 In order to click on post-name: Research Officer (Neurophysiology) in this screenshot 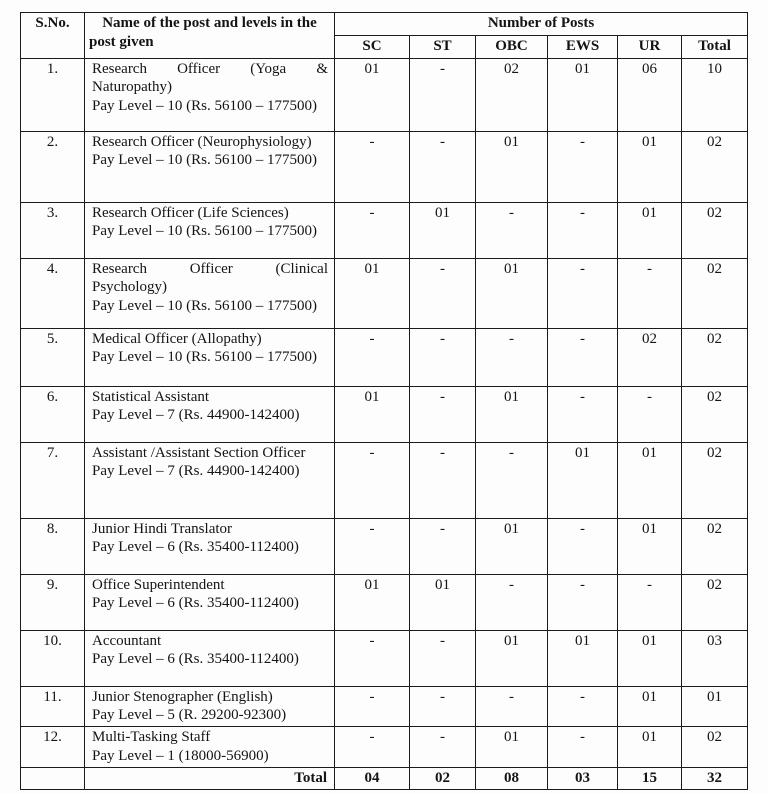, I will do `click(202, 141)`.